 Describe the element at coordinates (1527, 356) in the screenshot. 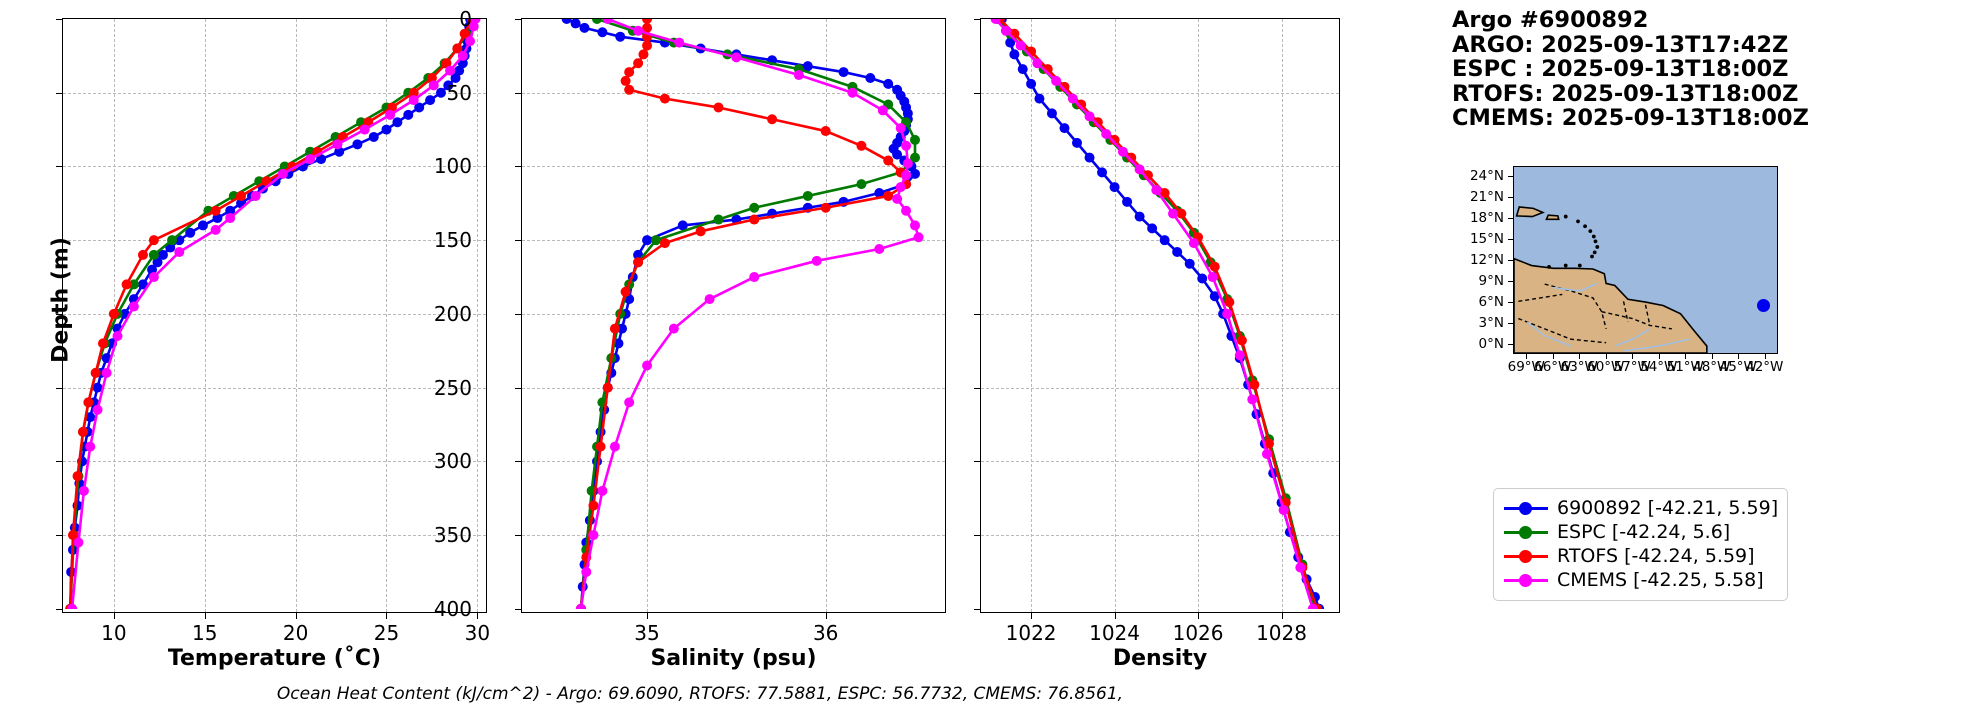

I see `map-lon-tick` at that location.